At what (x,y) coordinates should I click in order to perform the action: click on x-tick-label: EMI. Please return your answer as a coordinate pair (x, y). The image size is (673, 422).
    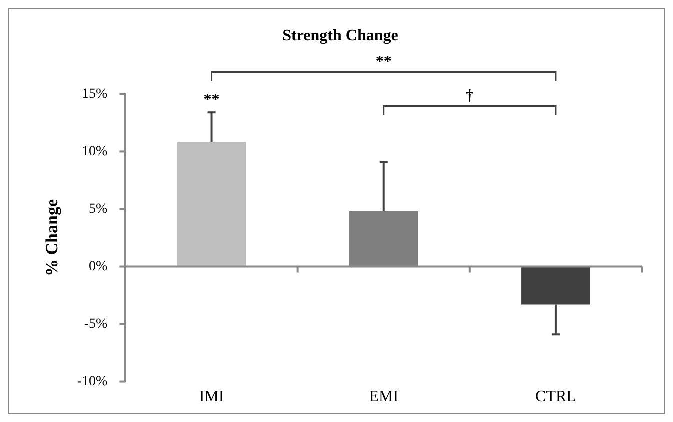
    Looking at the image, I should click on (384, 397).